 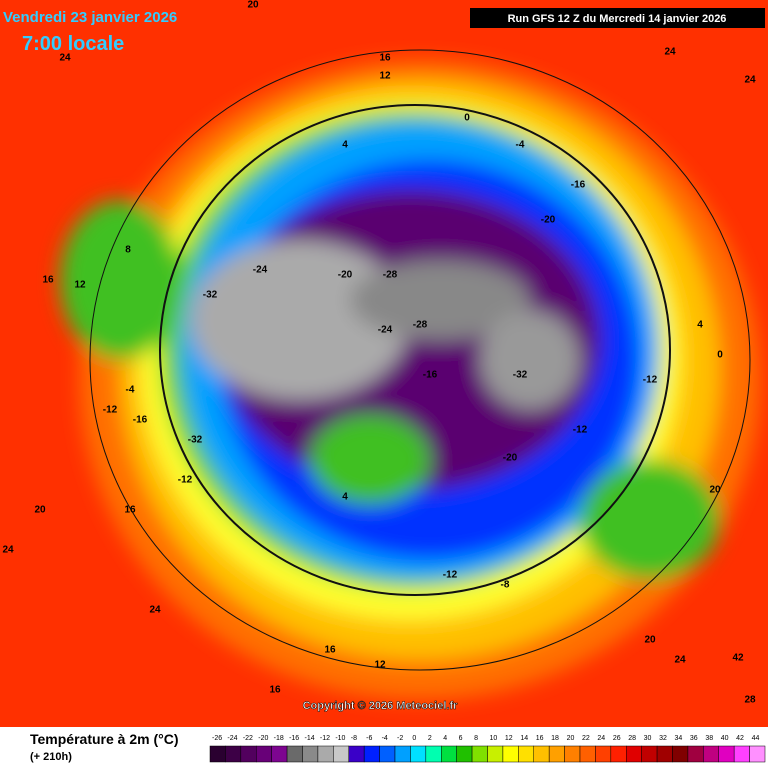 I want to click on legend-tick-label: 16, so click(x=540, y=738).